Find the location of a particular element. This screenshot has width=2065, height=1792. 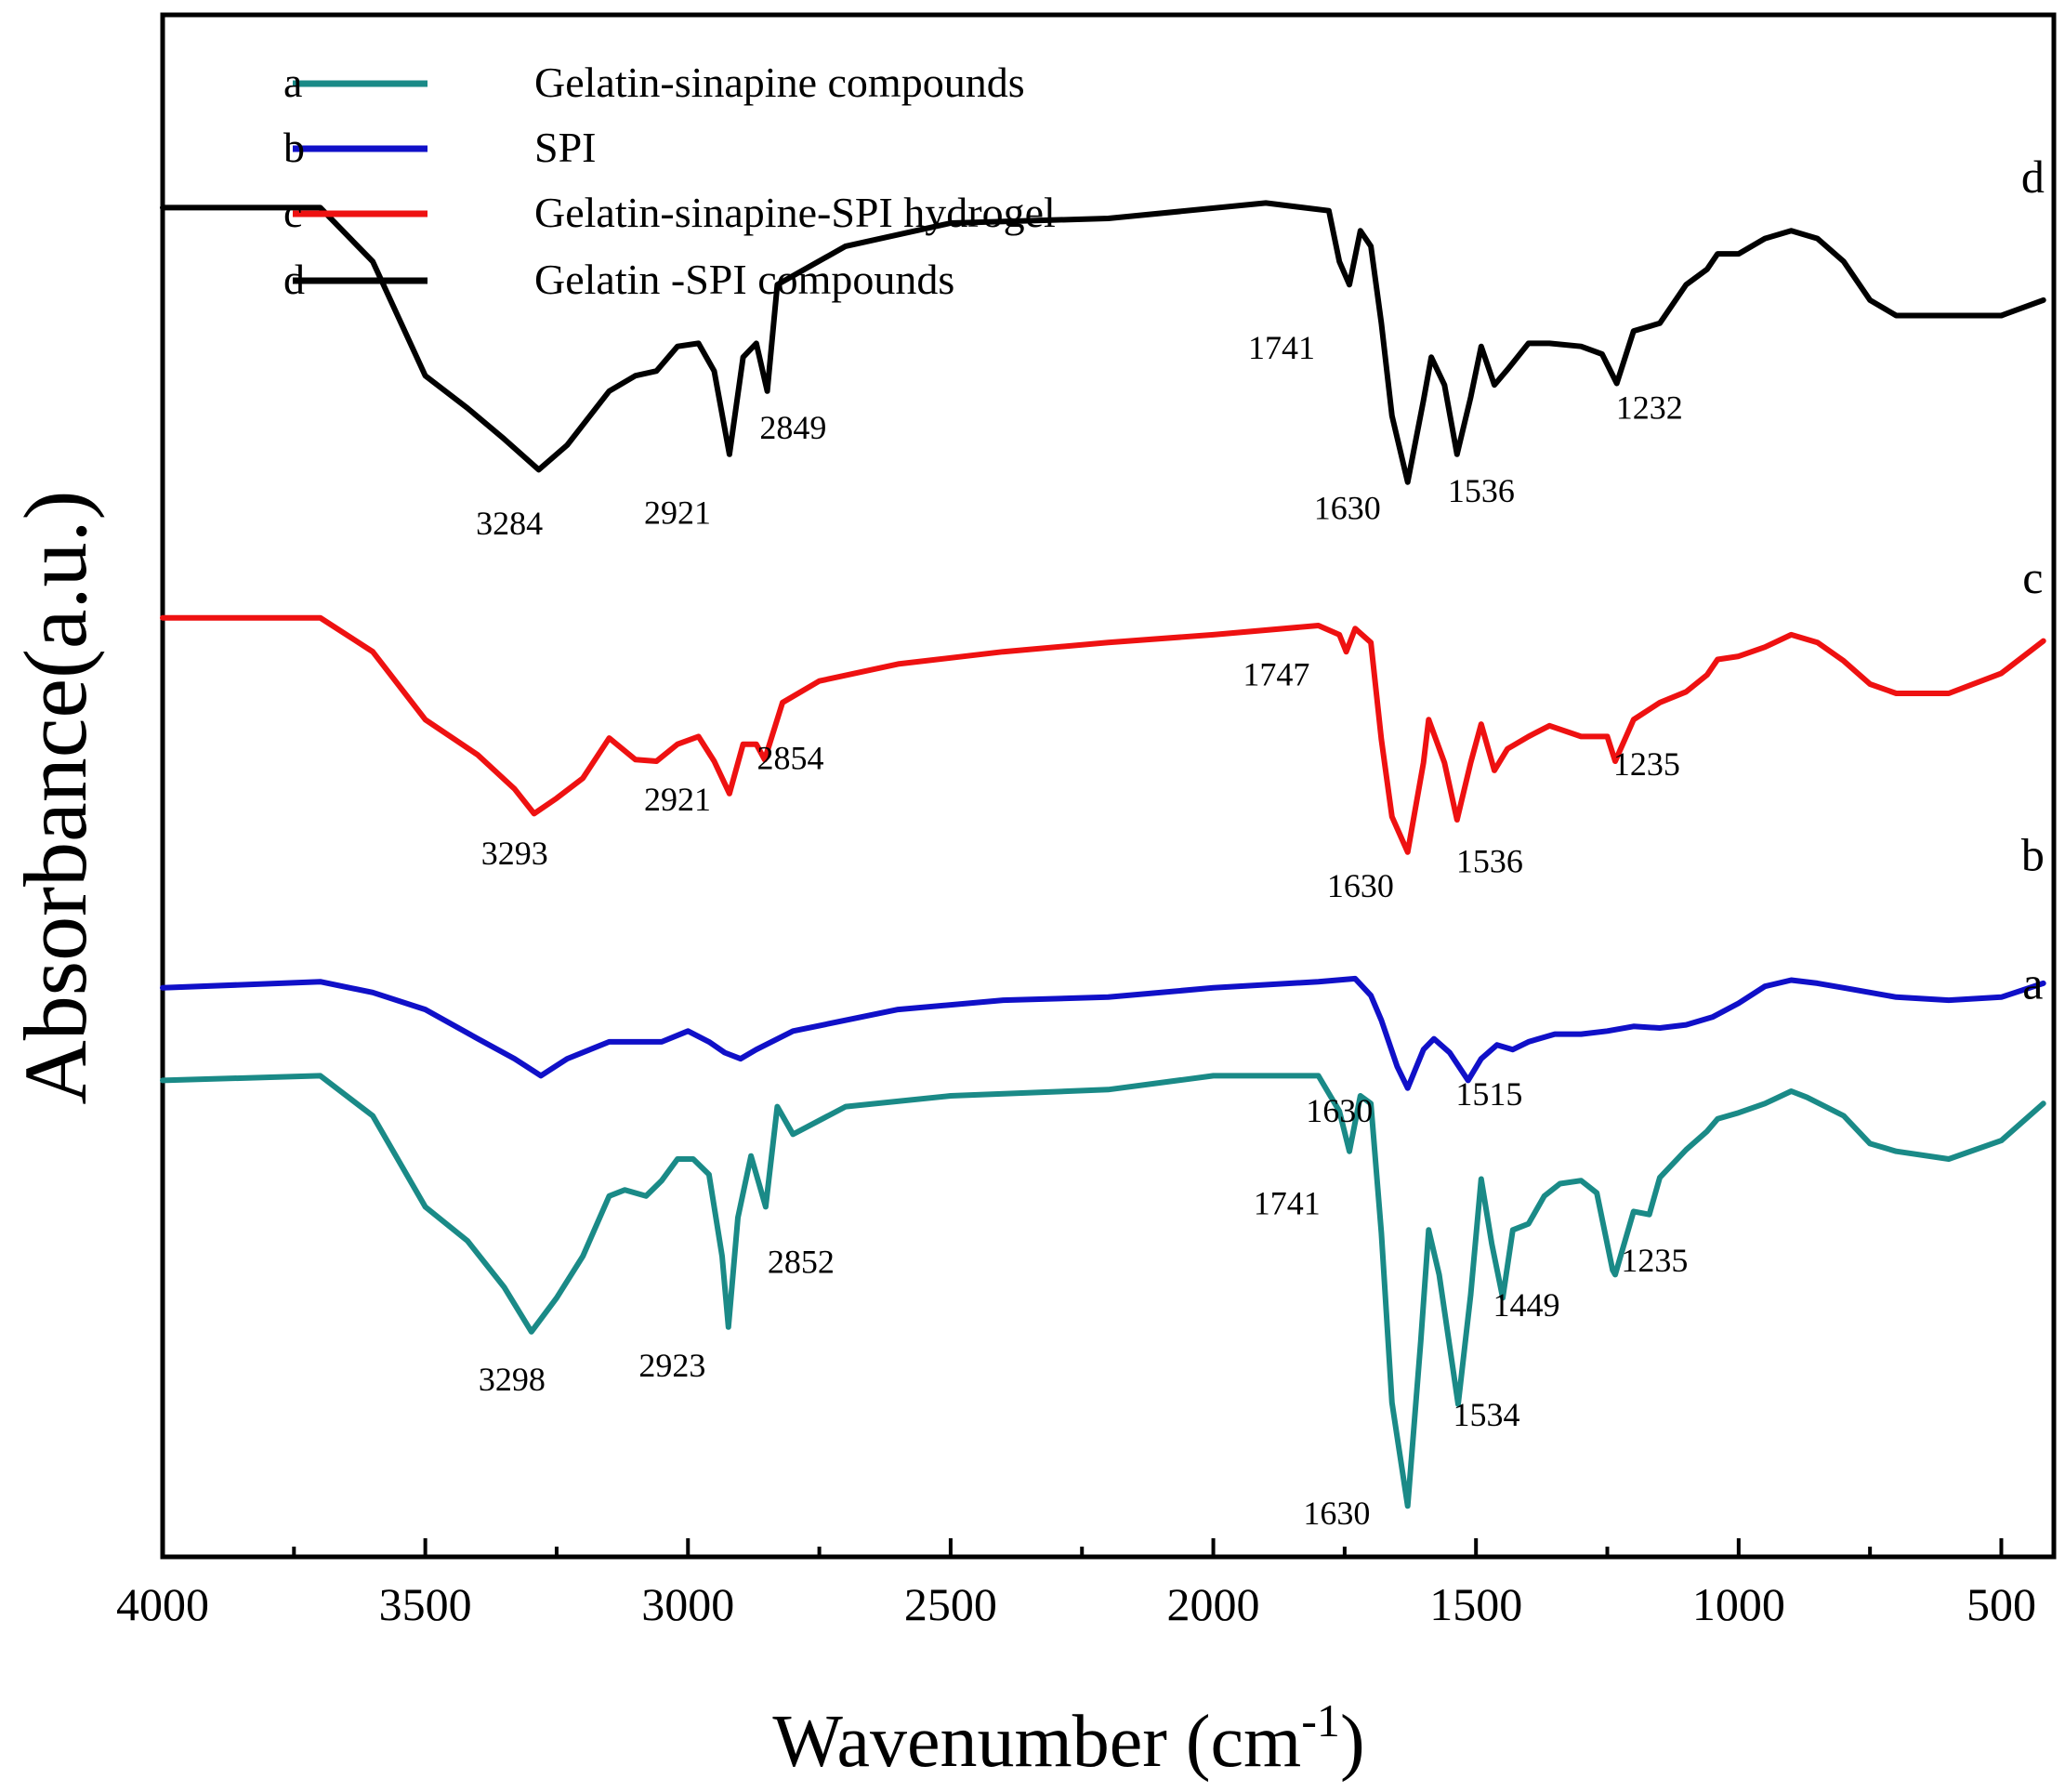

peak-label: 1747 is located at coordinates (1276, 675).